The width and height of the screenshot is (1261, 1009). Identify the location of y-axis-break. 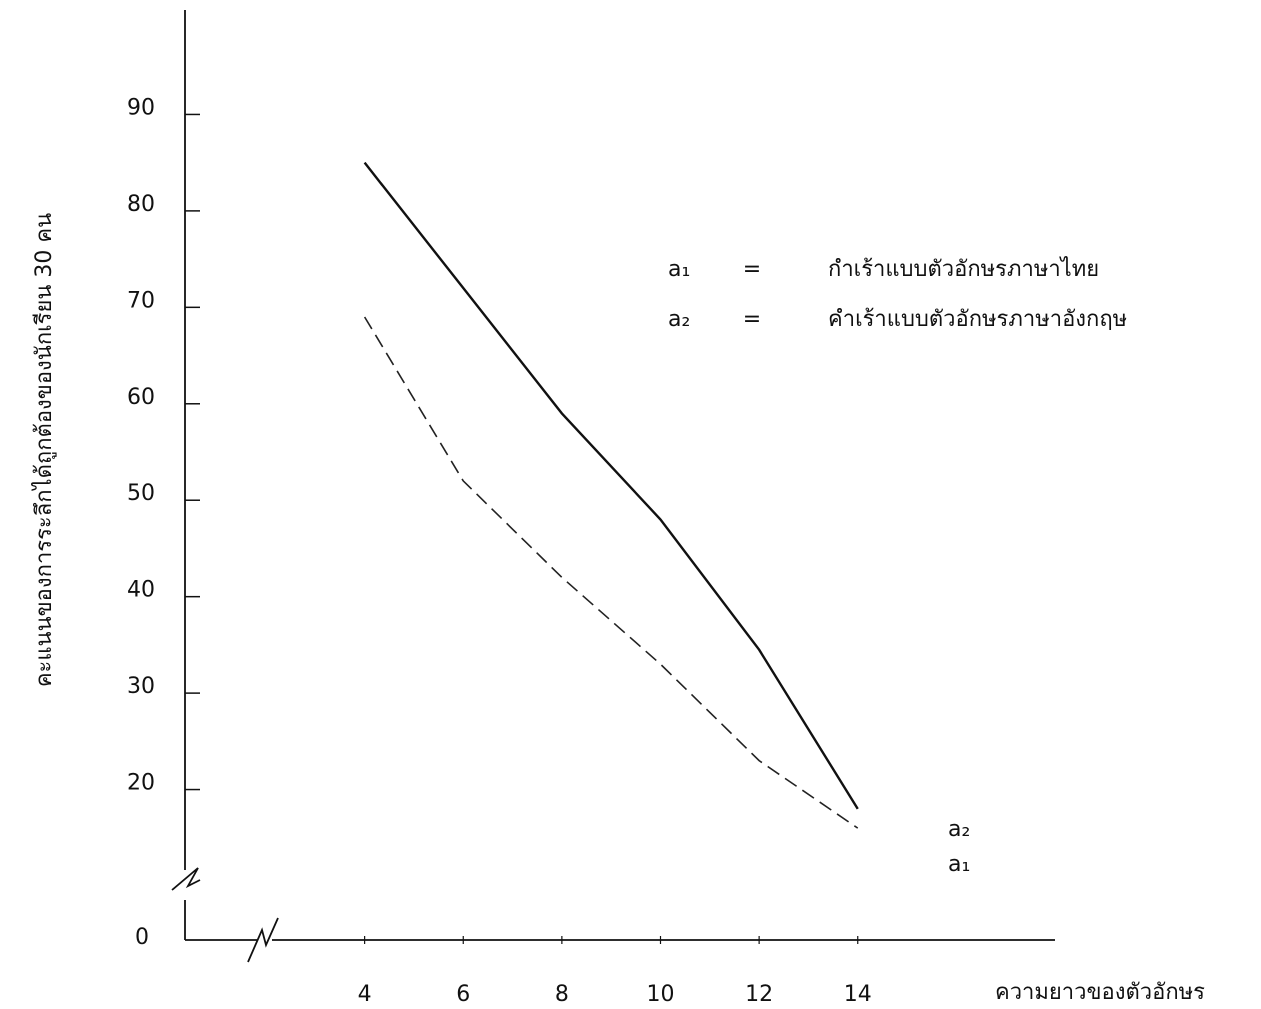
(186, 879).